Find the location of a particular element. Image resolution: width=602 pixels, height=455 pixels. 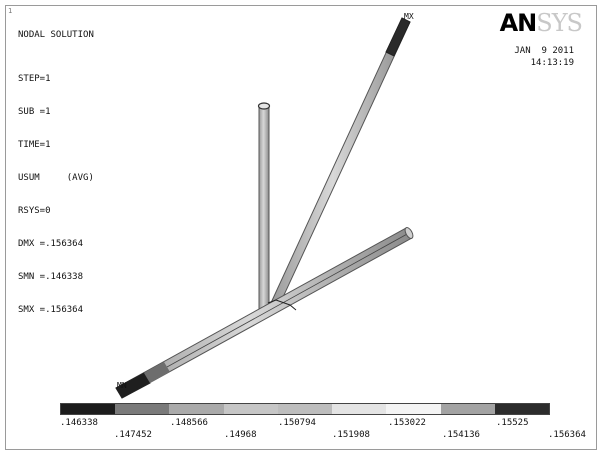

contour-legend-bar is located at coordinates (305, 409).